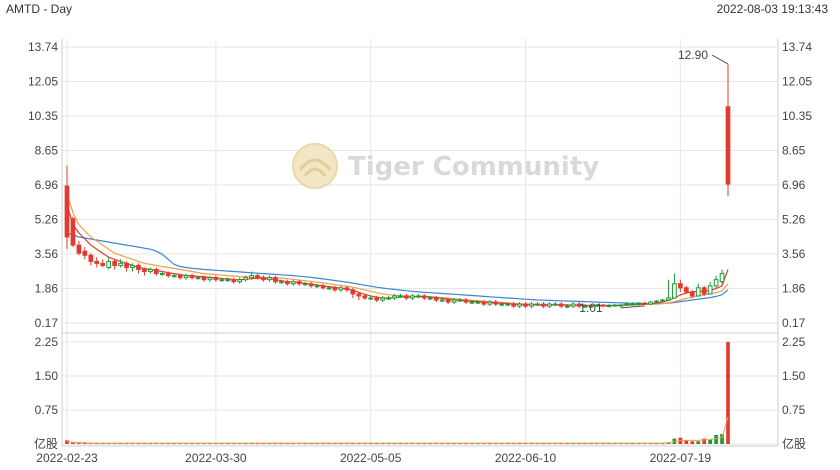 The width and height of the screenshot is (840, 470). I want to click on vol-tick-label-right: 亿股, so click(794, 443).